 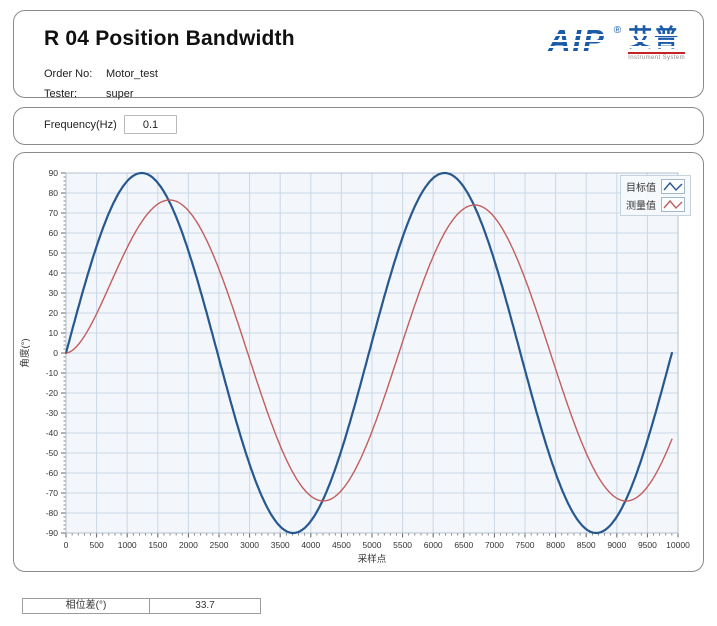 What do you see at coordinates (52, 493) in the screenshot?
I see `svg-text: -70` at bounding box center [52, 493].